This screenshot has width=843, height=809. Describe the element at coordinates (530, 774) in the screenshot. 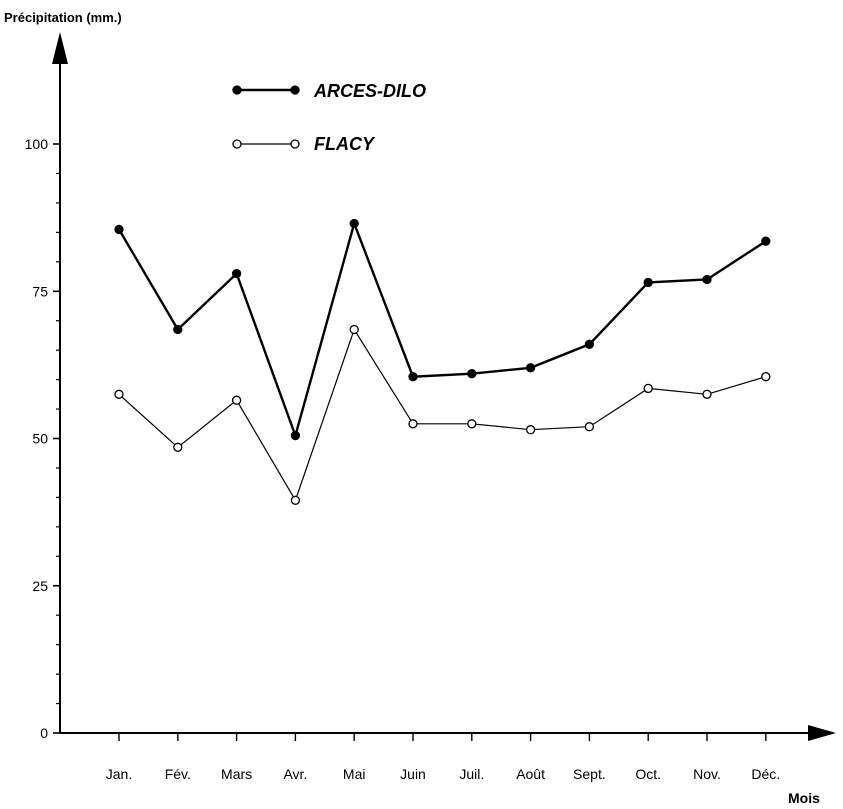

I see `x-tick-label-aout: Août` at that location.